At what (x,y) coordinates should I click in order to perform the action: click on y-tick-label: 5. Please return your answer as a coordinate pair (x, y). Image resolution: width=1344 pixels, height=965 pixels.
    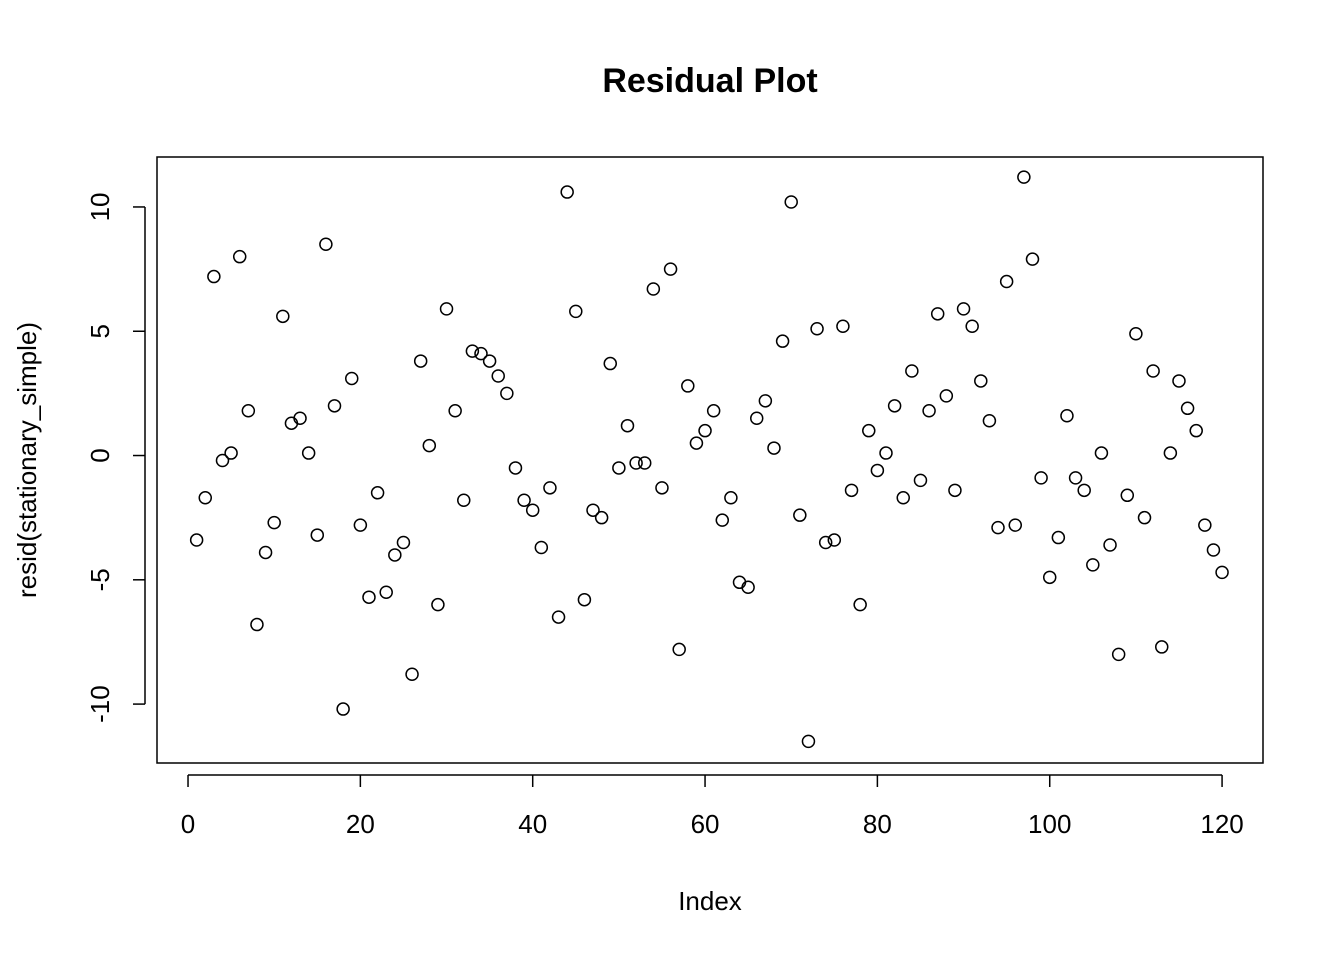
    Looking at the image, I should click on (100, 331).